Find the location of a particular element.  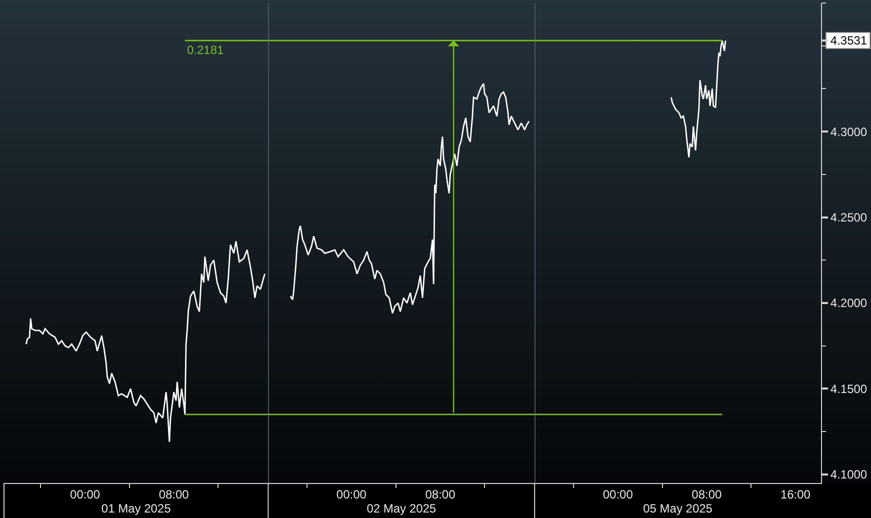

y-tick-label: 4.1000 is located at coordinates (849, 475).